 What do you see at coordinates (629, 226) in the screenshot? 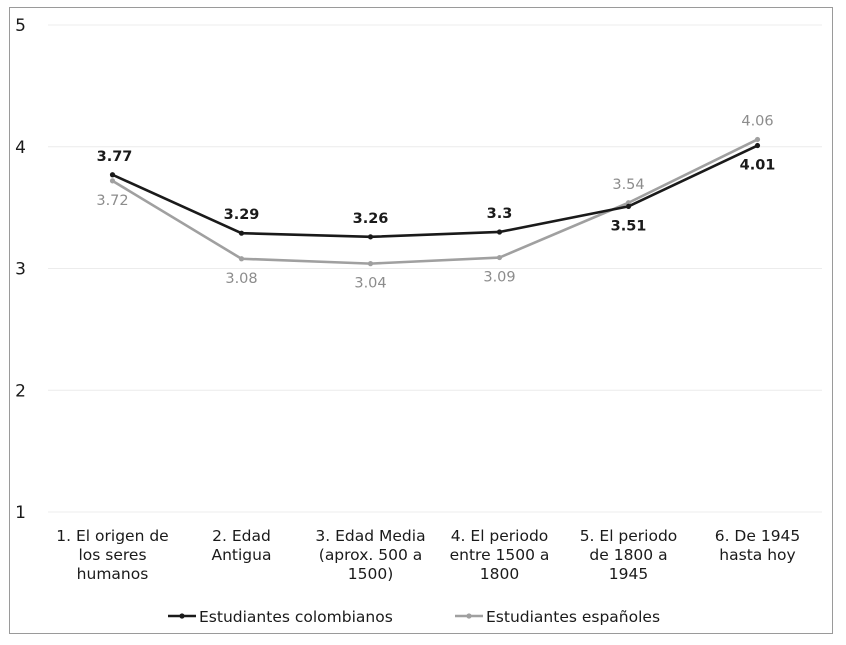
I see `data-label: 3.51` at bounding box center [629, 226].